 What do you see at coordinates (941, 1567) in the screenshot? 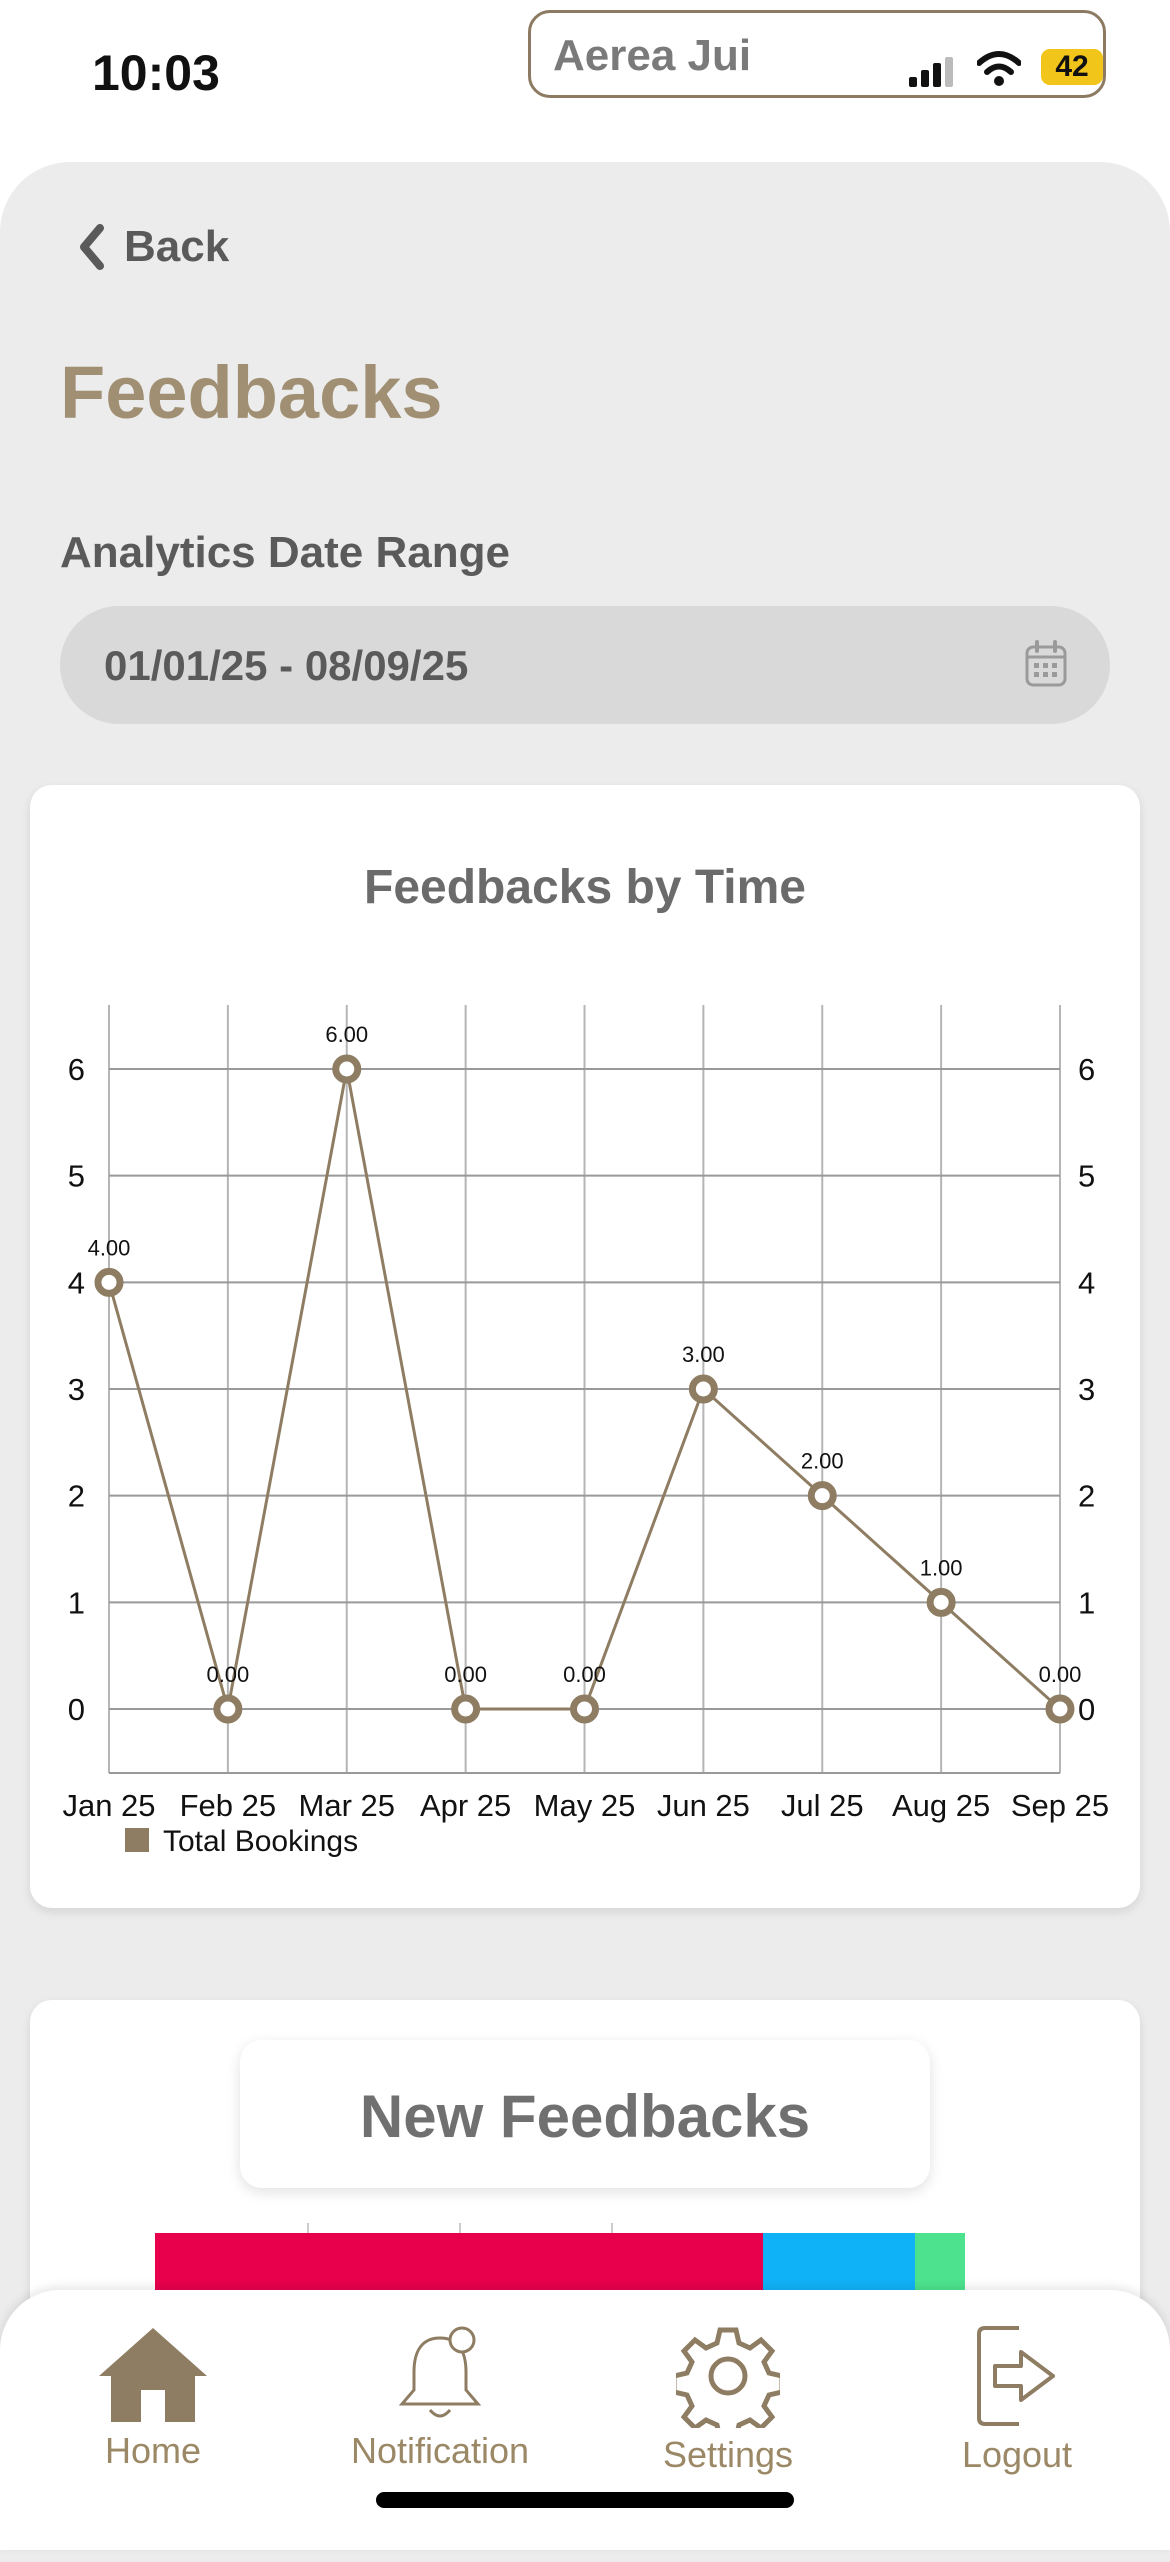
I see `data-label: 1.00` at bounding box center [941, 1567].